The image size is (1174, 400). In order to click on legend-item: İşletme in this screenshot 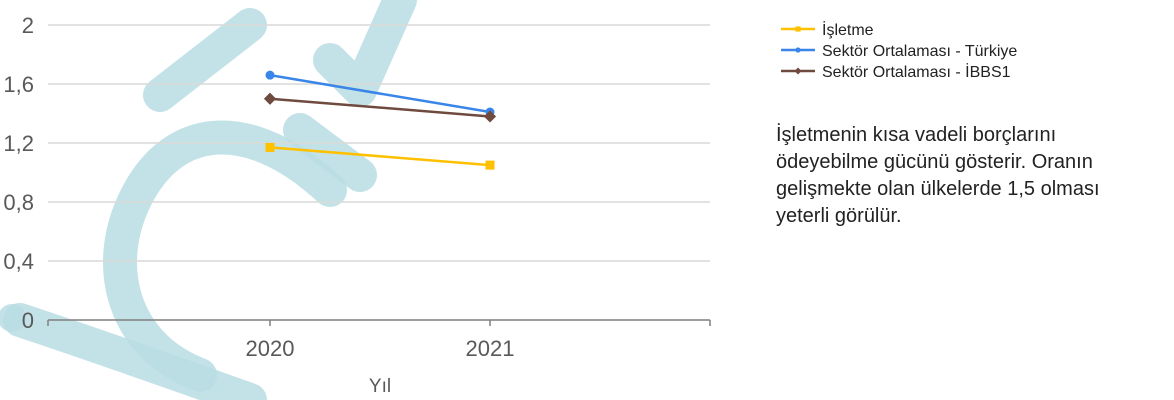, I will do `click(827, 29)`.